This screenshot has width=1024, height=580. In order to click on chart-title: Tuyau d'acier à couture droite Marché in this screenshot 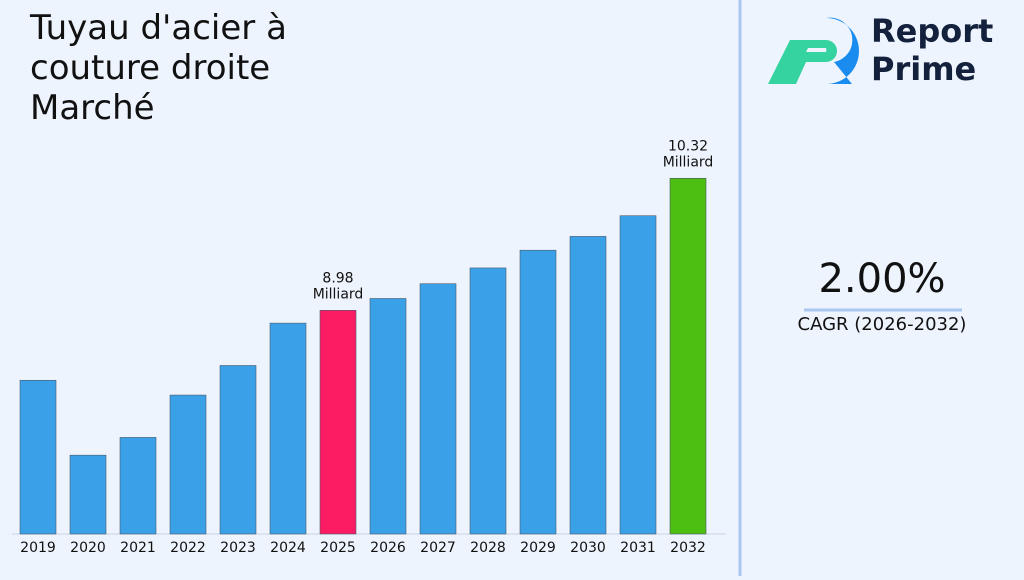, I will do `click(158, 68)`.